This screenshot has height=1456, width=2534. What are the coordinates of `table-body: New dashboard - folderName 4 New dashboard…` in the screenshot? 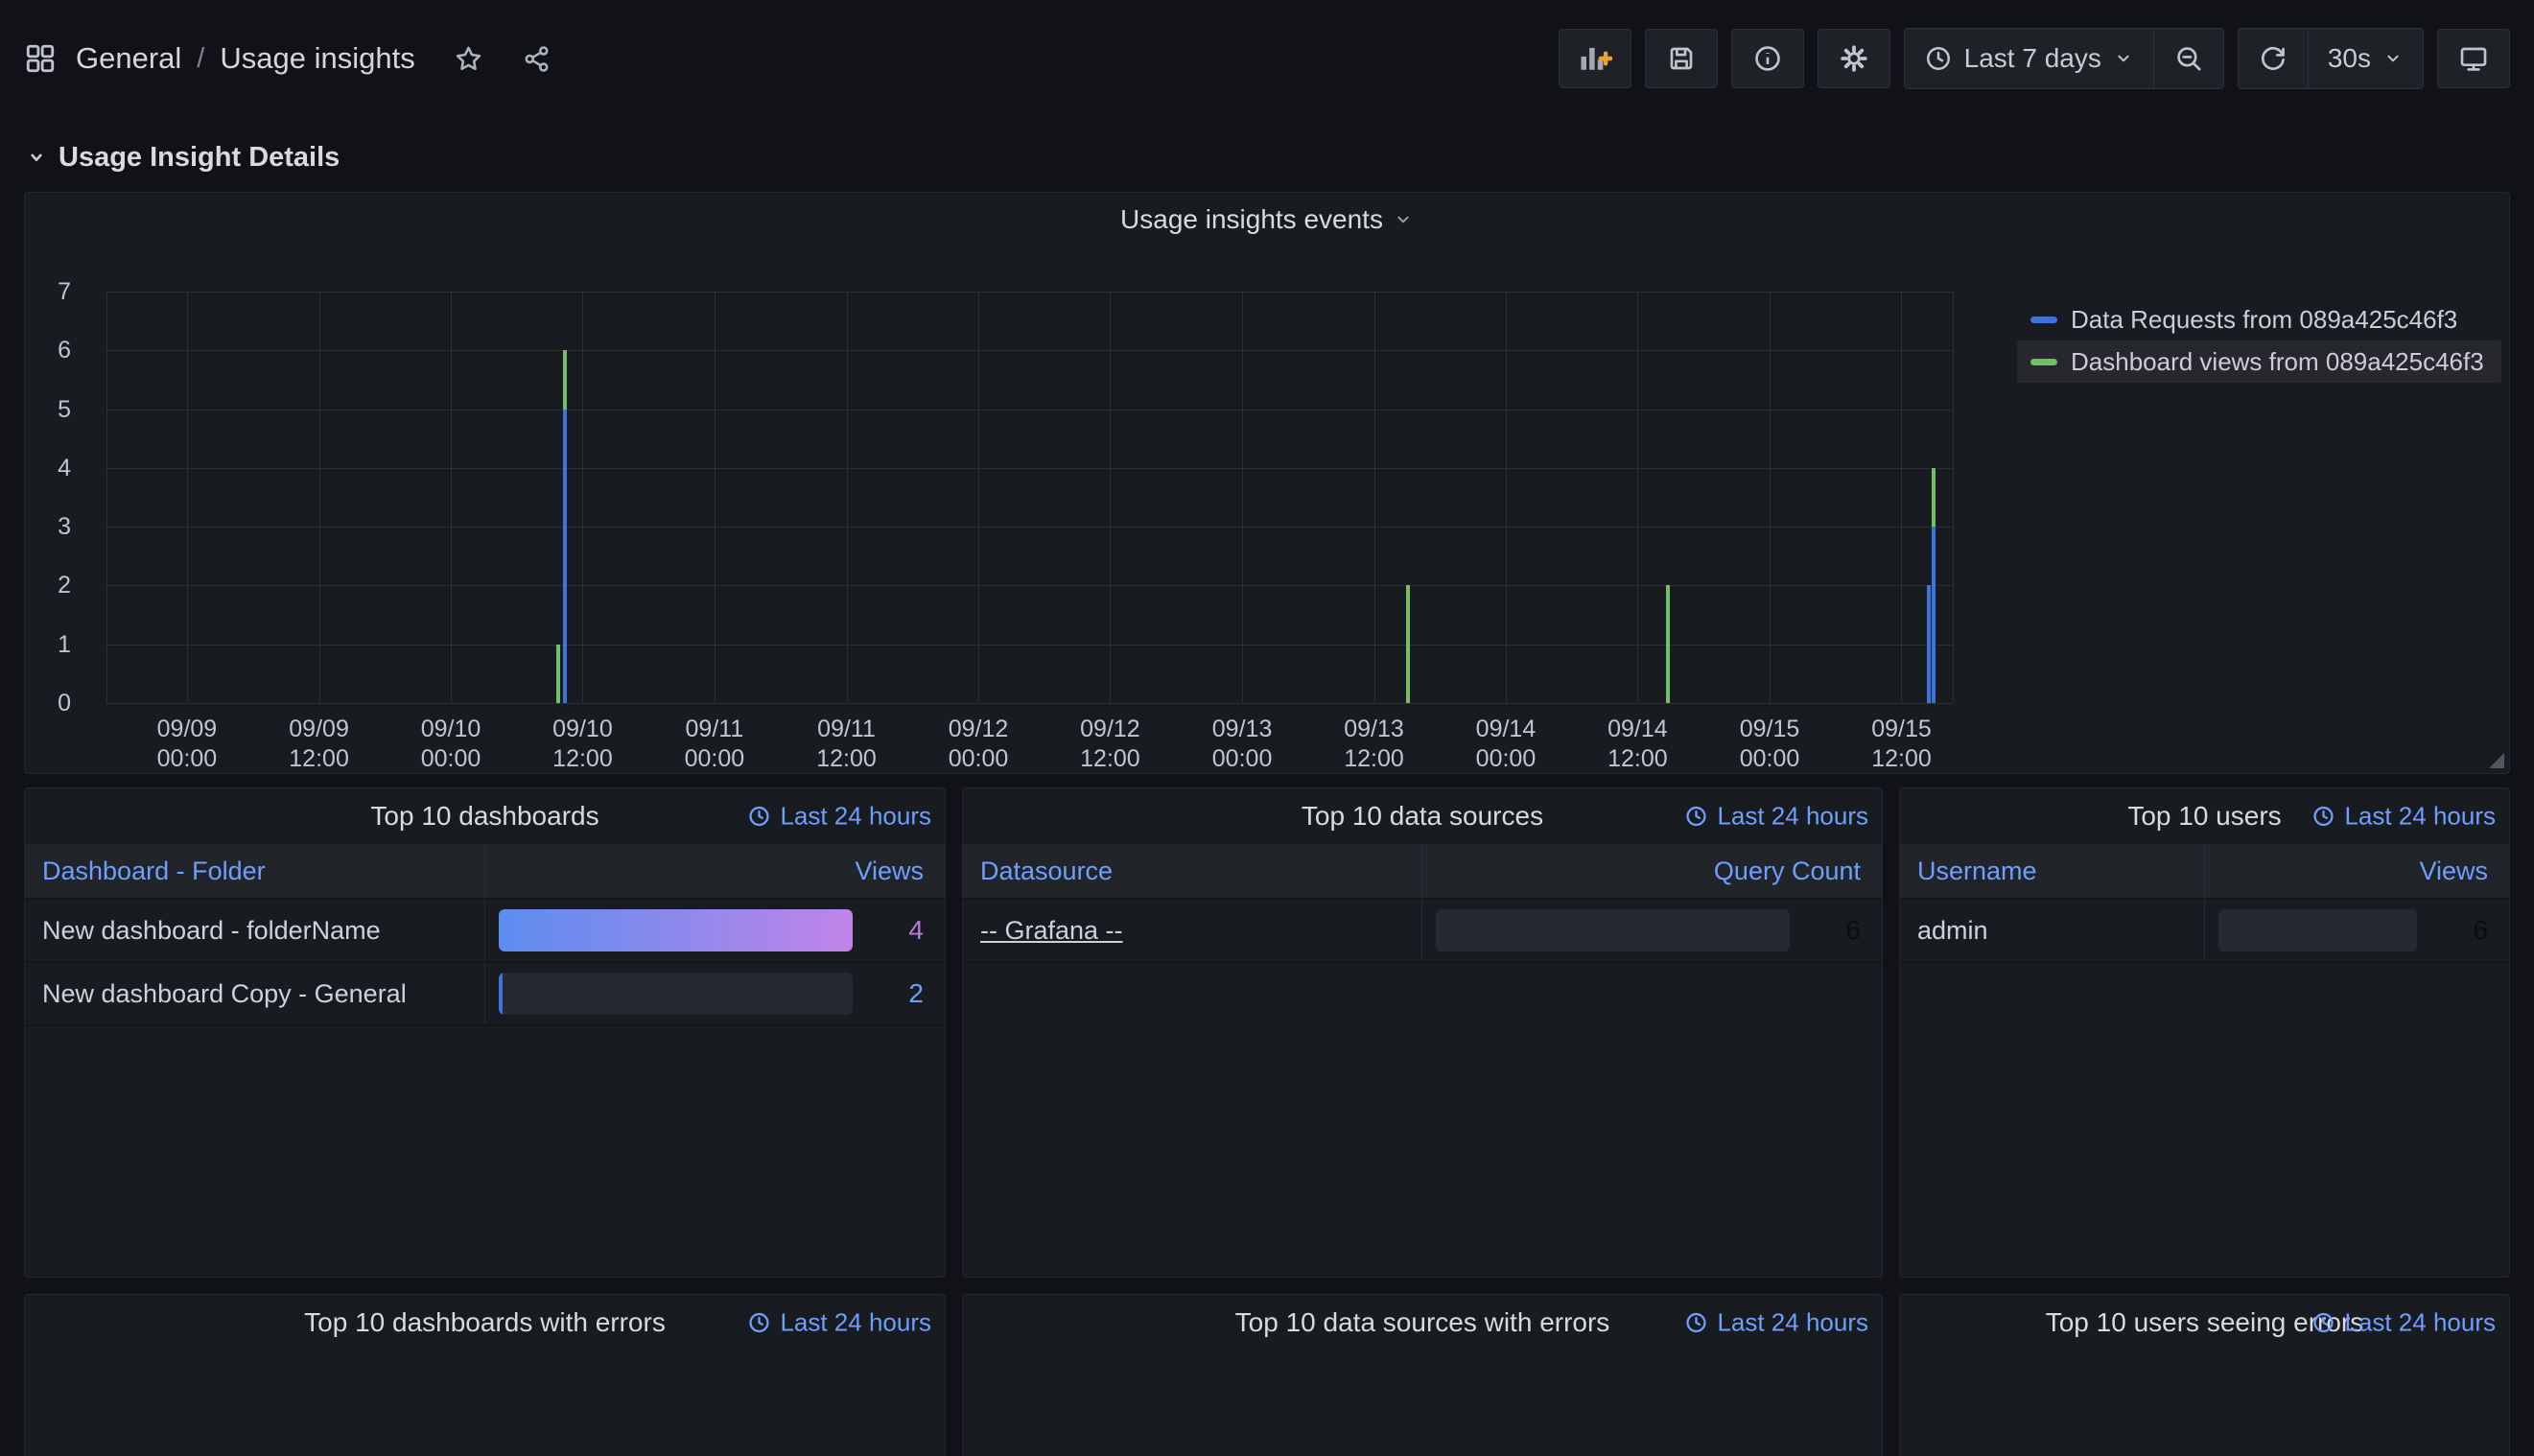 It's located at (485, 963).